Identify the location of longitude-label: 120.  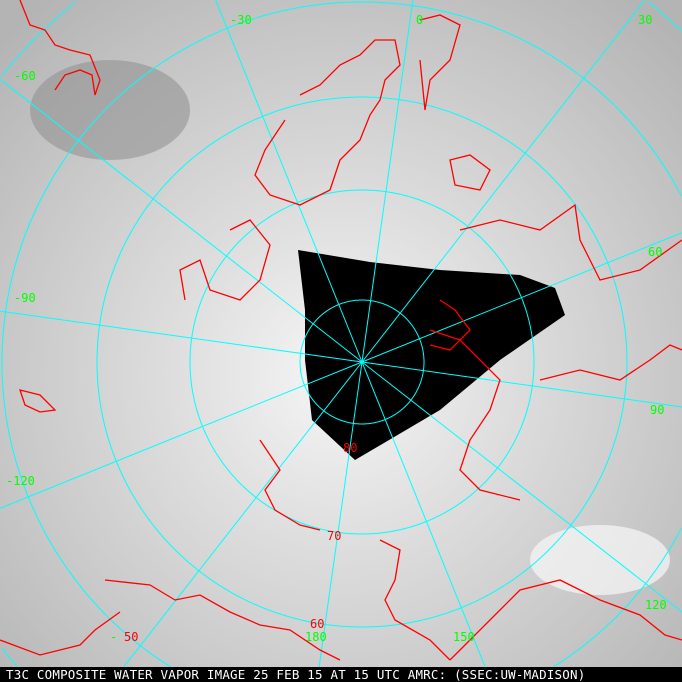
(656, 605).